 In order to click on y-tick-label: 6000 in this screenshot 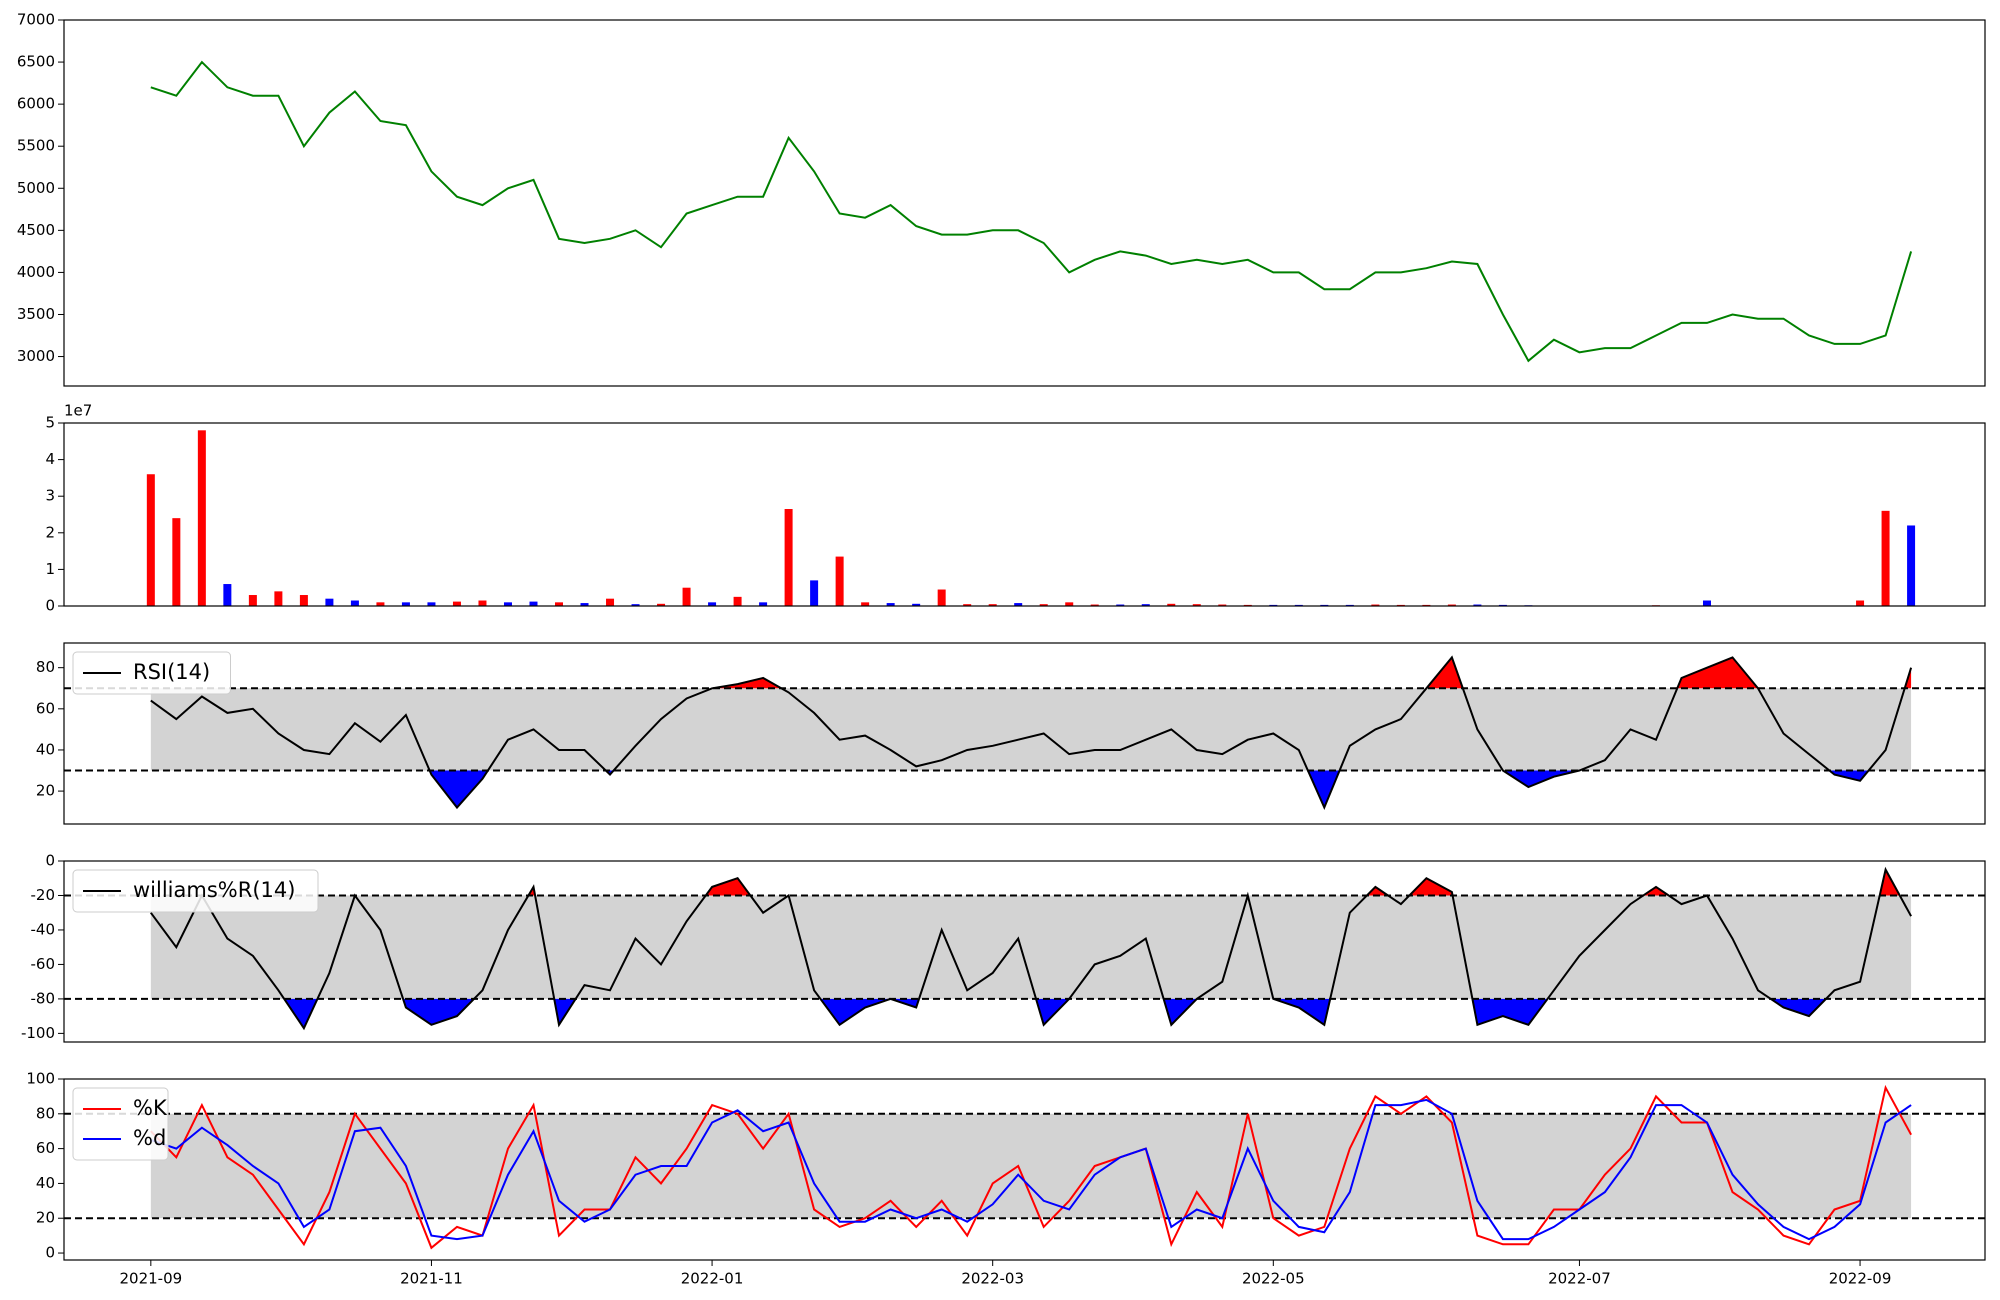, I will do `click(36, 104)`.